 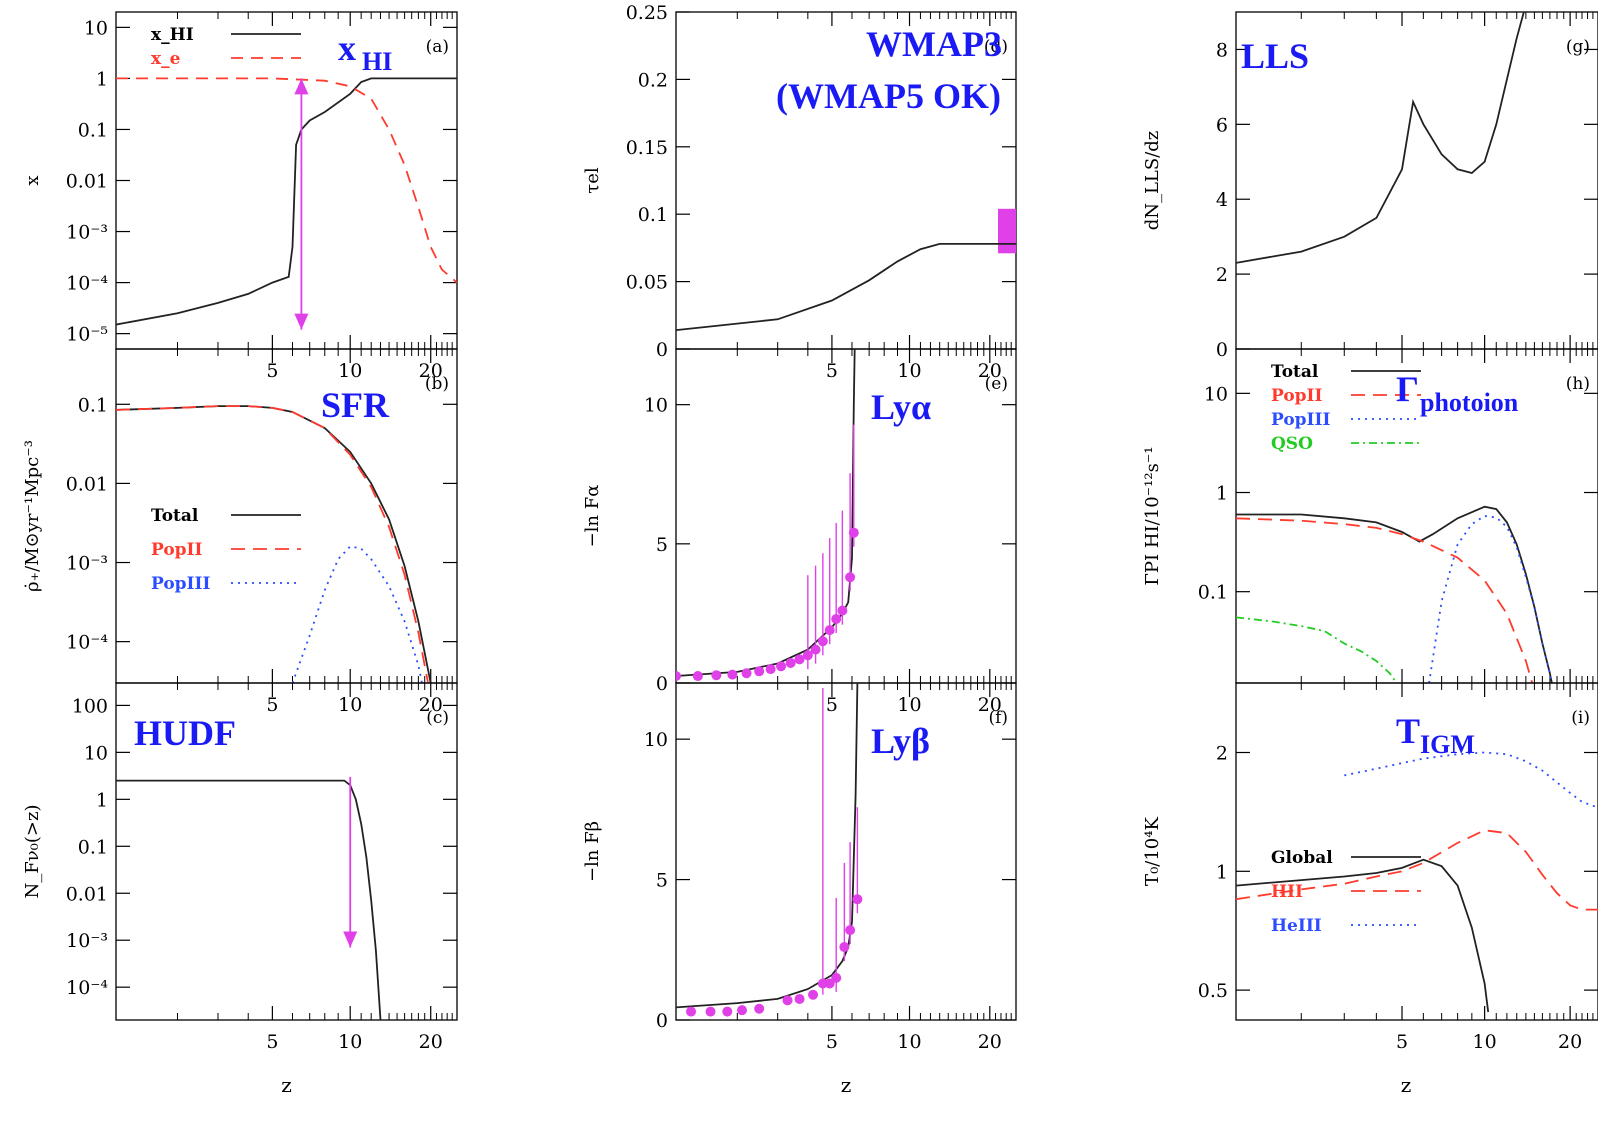 What do you see at coordinates (1580, 718) in the screenshot?
I see `panel-label: (i)` at bounding box center [1580, 718].